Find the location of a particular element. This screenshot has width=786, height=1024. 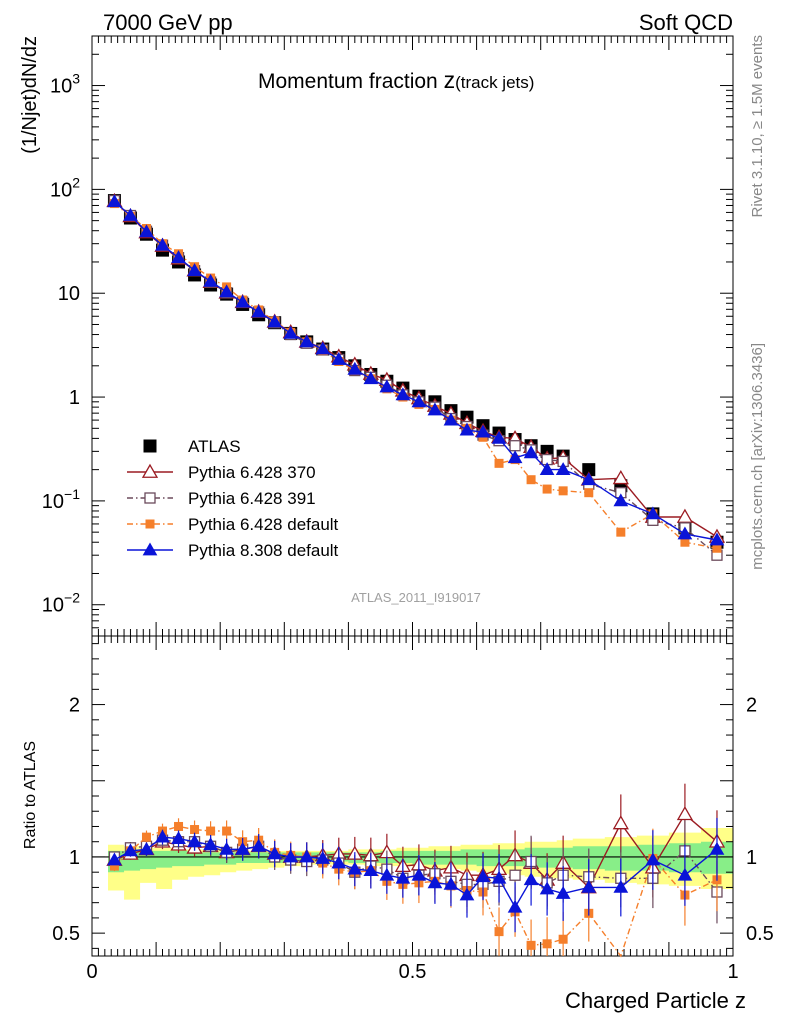

ratio-x-tick-label: 0 is located at coordinates (91, 972).